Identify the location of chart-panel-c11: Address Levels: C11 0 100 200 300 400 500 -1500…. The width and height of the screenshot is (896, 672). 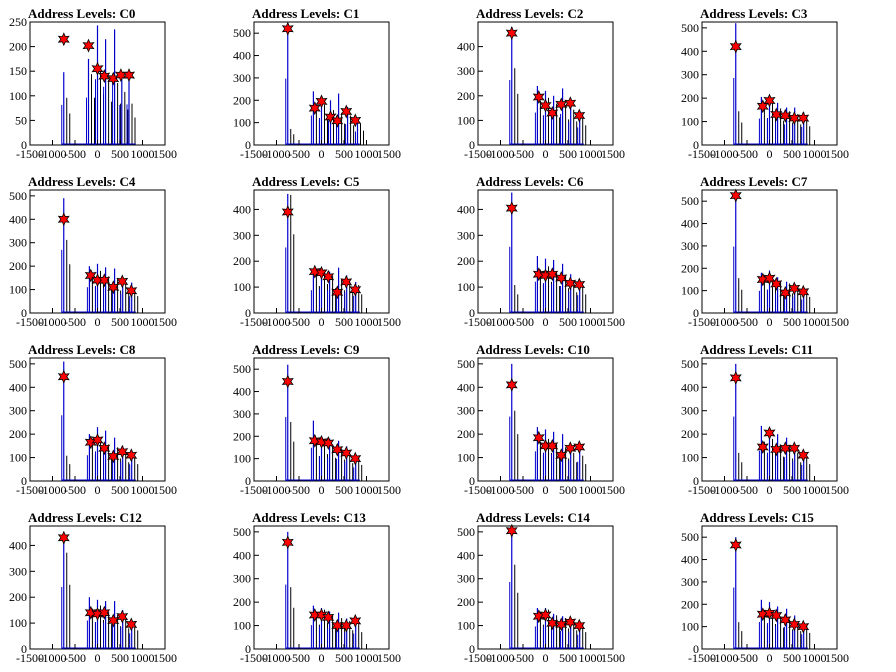
(765, 419).